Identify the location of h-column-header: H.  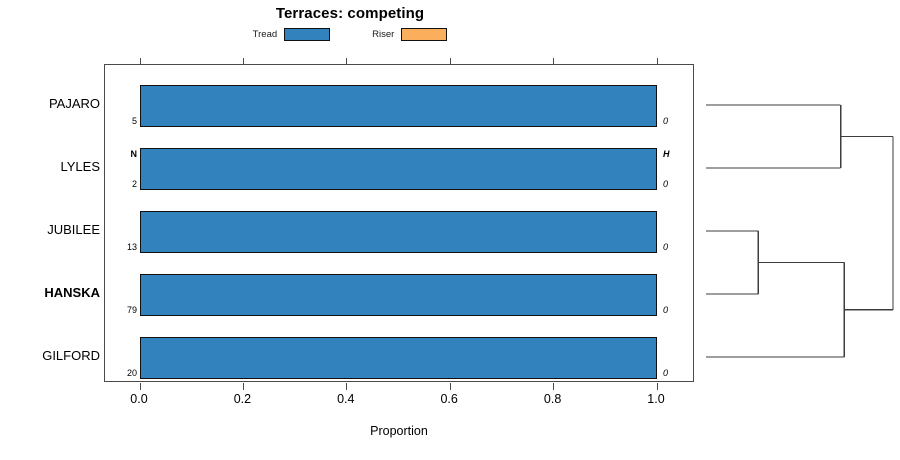
(666, 154).